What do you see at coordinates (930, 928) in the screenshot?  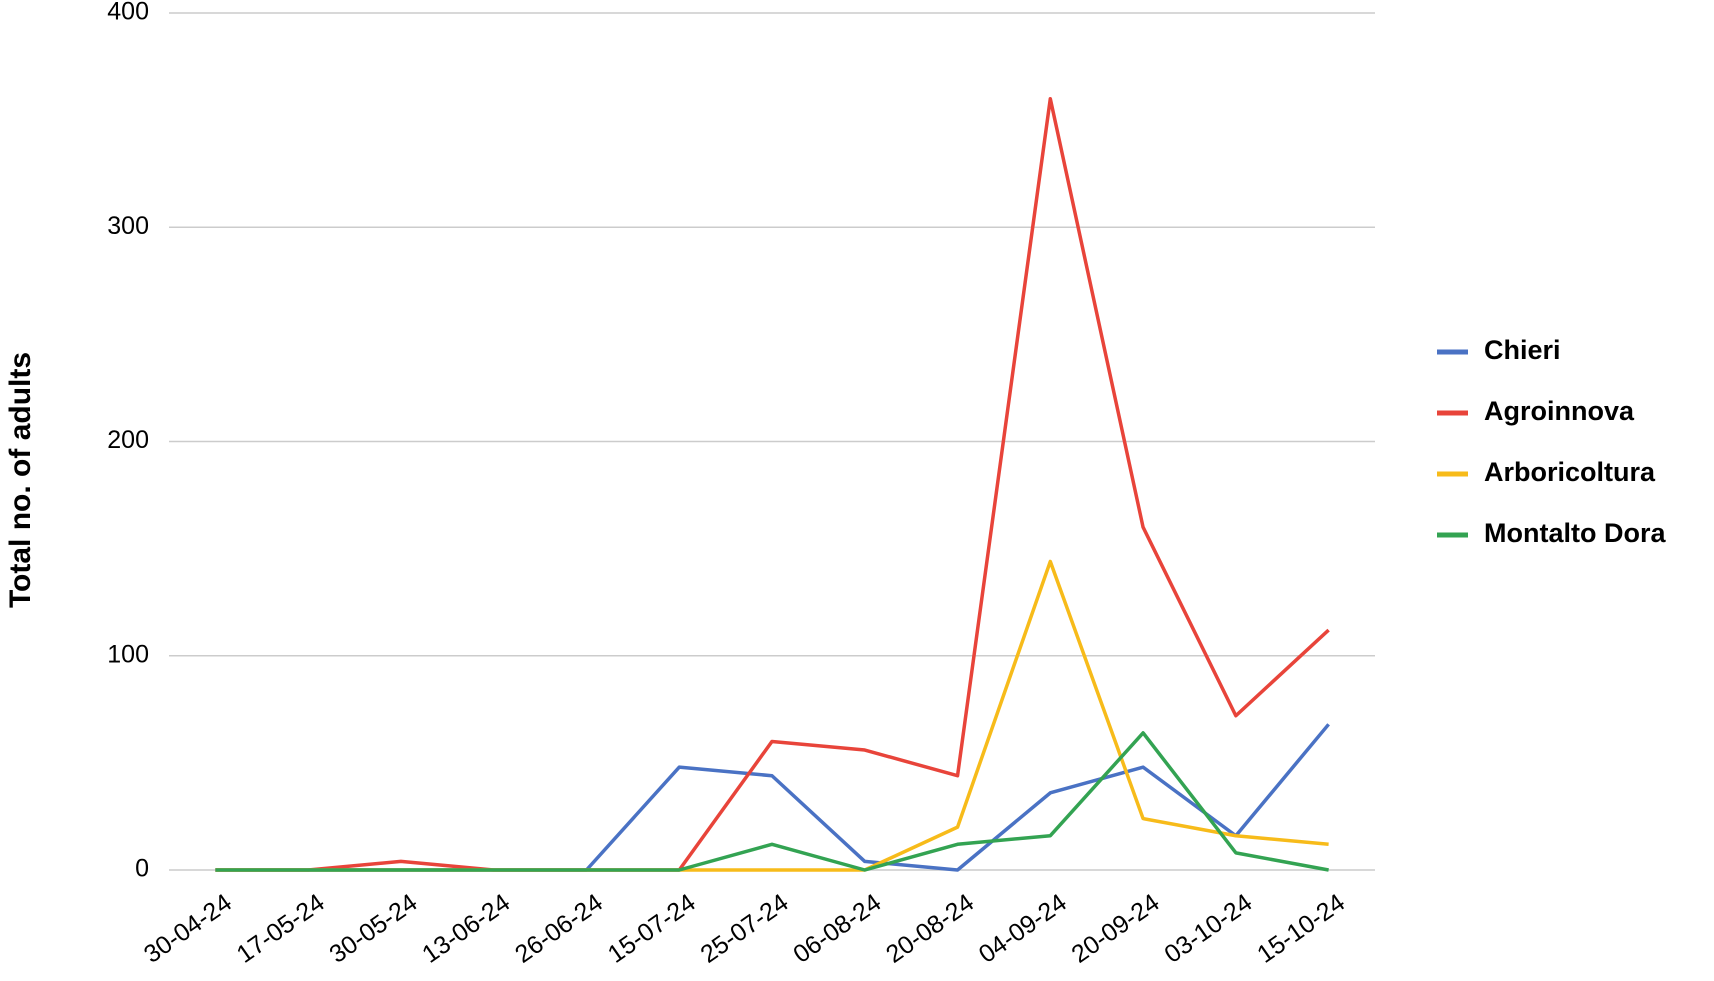 I see `x-tick-label: 20-08-24` at bounding box center [930, 928].